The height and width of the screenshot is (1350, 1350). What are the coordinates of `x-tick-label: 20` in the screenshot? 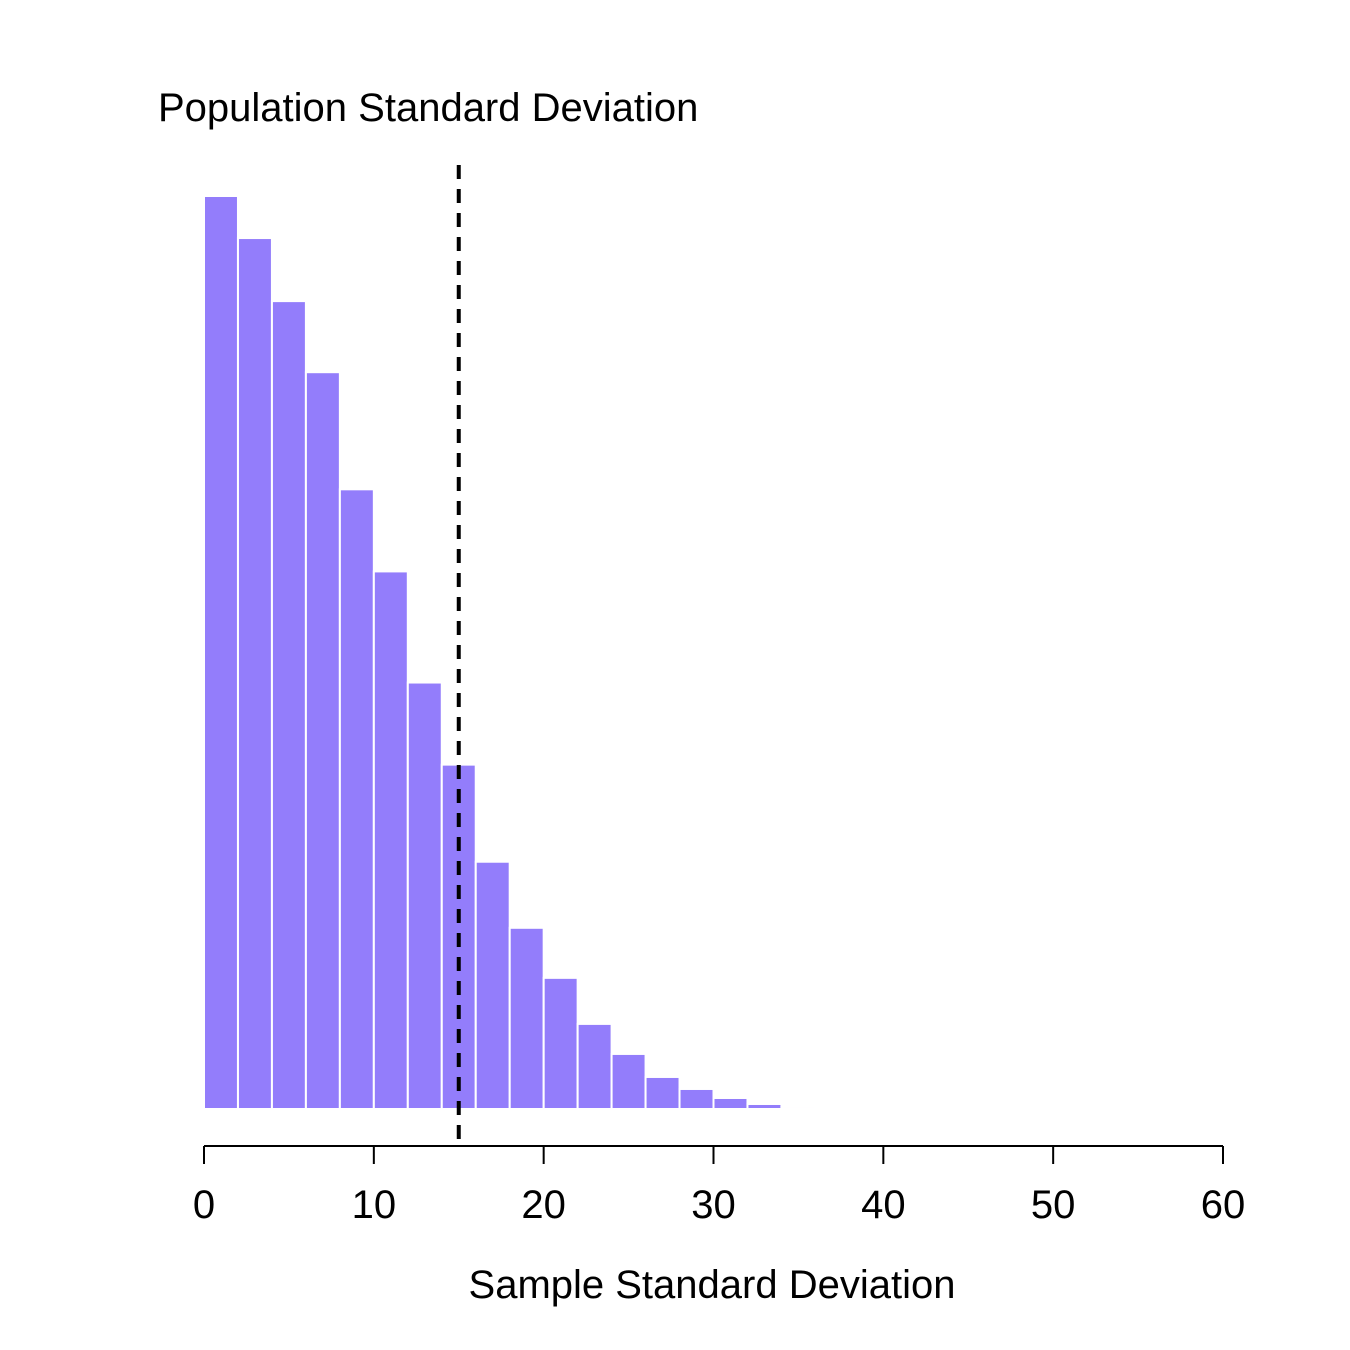 It's located at (543, 1205).